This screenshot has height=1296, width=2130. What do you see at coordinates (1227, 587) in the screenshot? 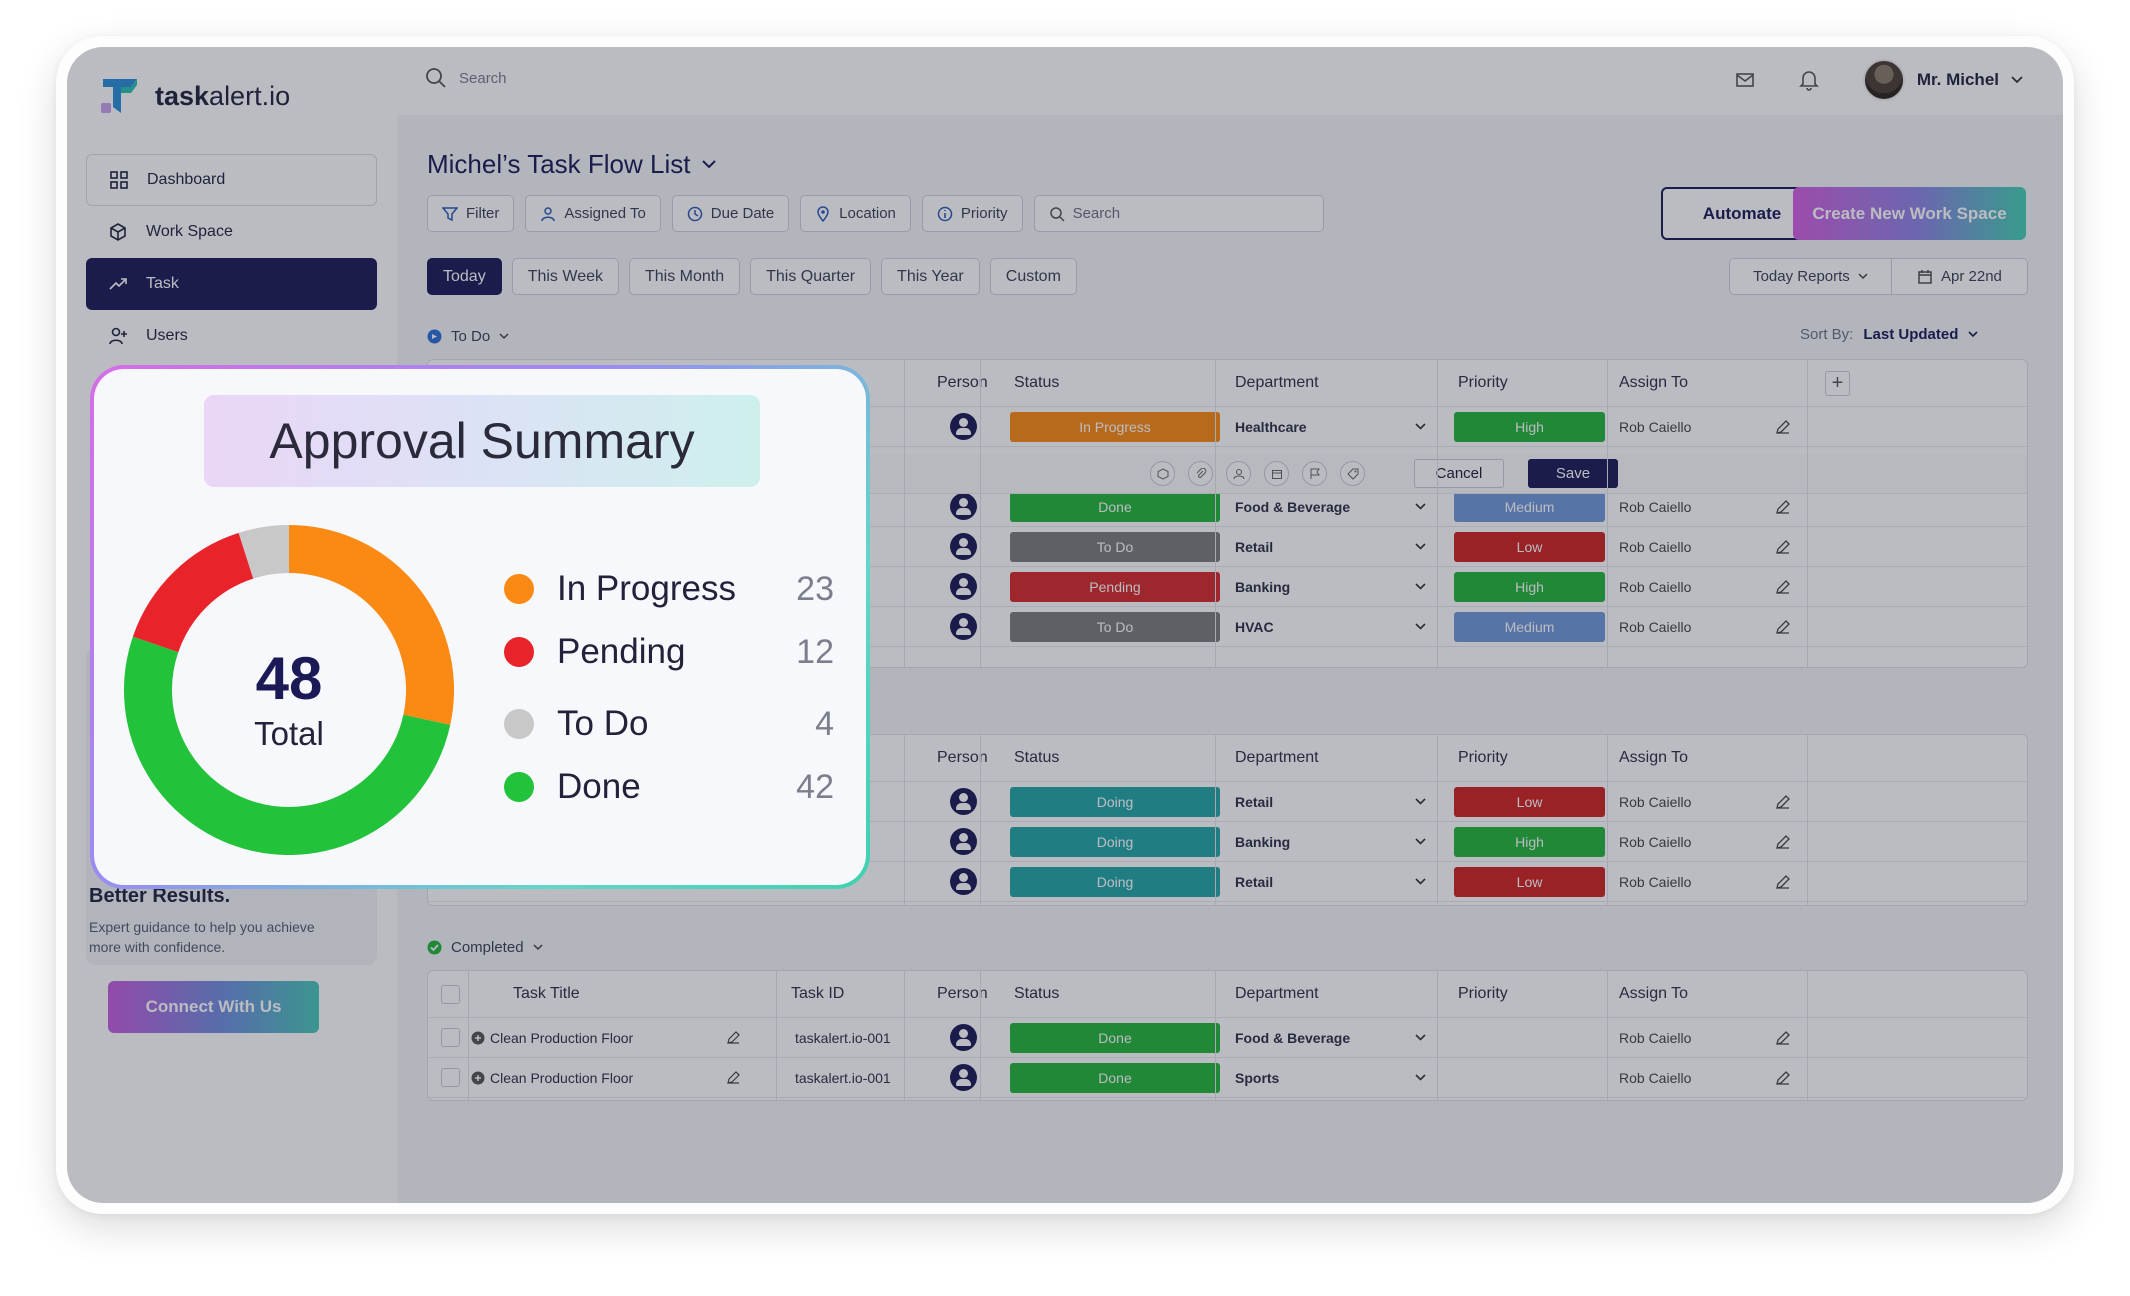
I see `table-row: -001PendingBankingHighRob Caiello` at bounding box center [1227, 587].